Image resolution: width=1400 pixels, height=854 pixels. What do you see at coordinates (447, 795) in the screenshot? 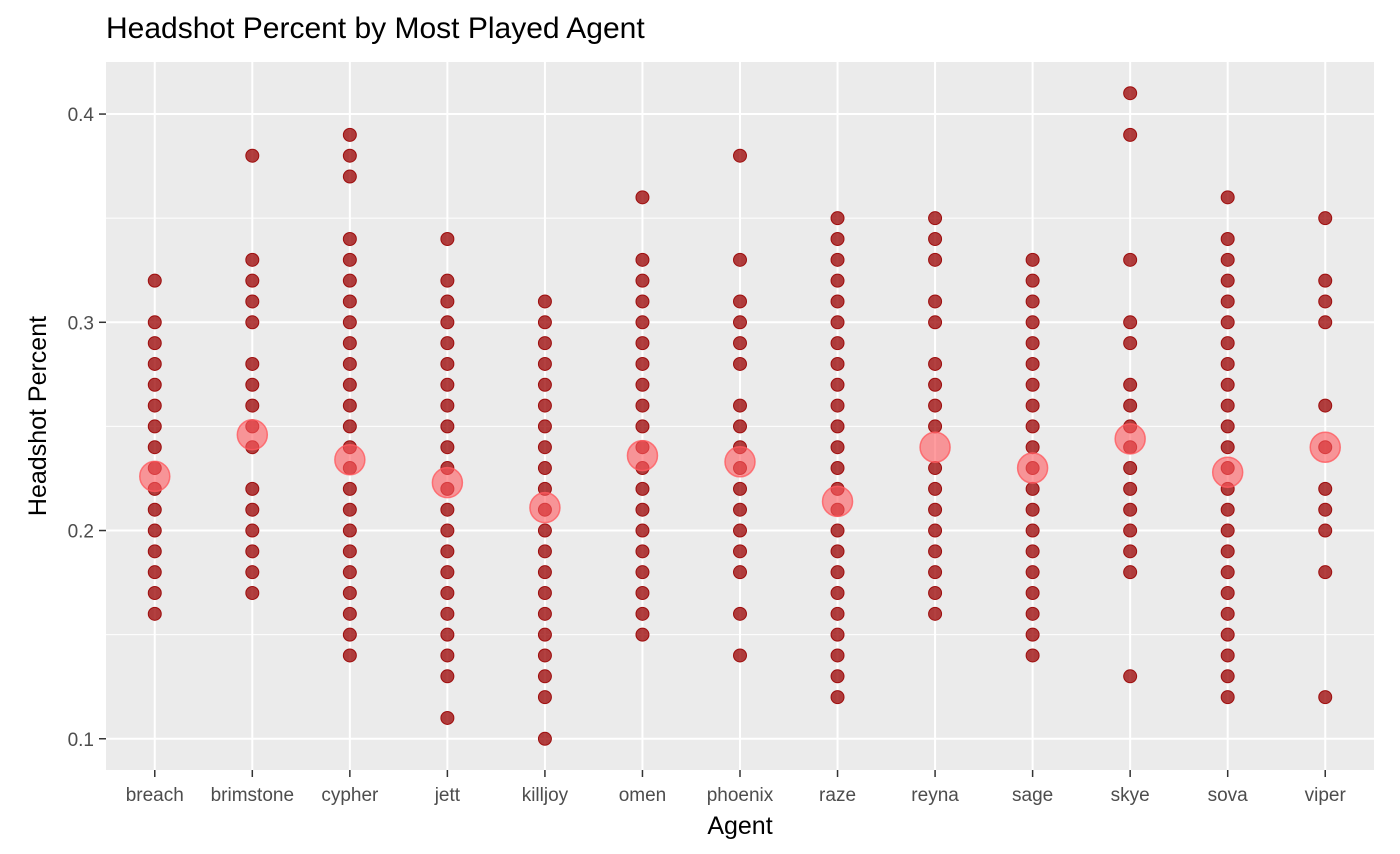
I see `x-tick-label-jett: jett` at bounding box center [447, 795].